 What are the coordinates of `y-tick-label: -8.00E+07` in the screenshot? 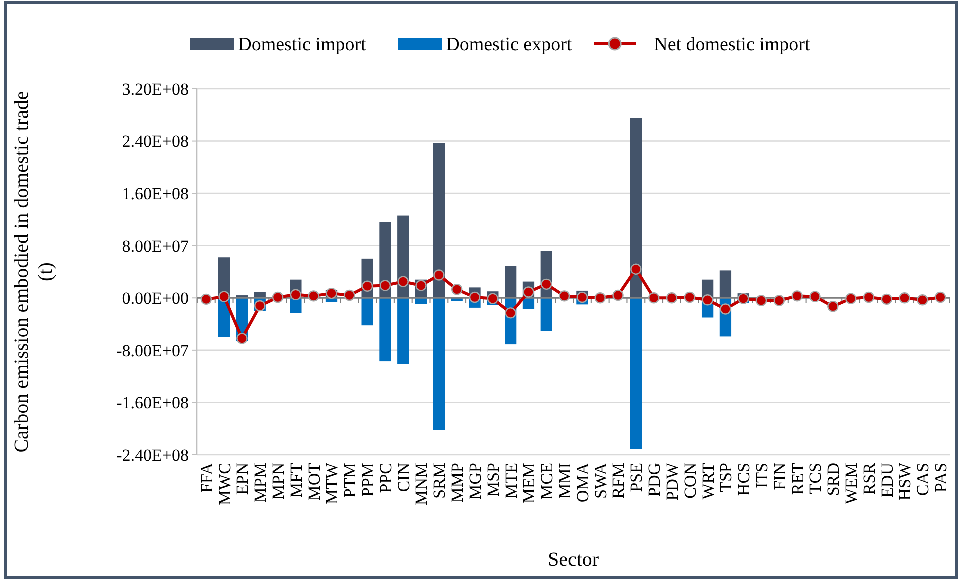 It's located at (153, 350).